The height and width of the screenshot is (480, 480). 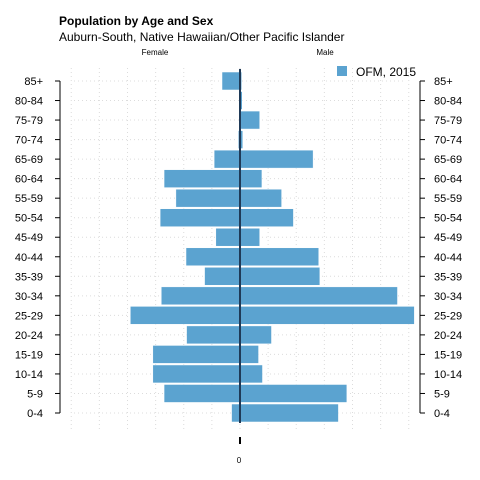 What do you see at coordinates (443, 82) in the screenshot?
I see `age-label-right: 85+` at bounding box center [443, 82].